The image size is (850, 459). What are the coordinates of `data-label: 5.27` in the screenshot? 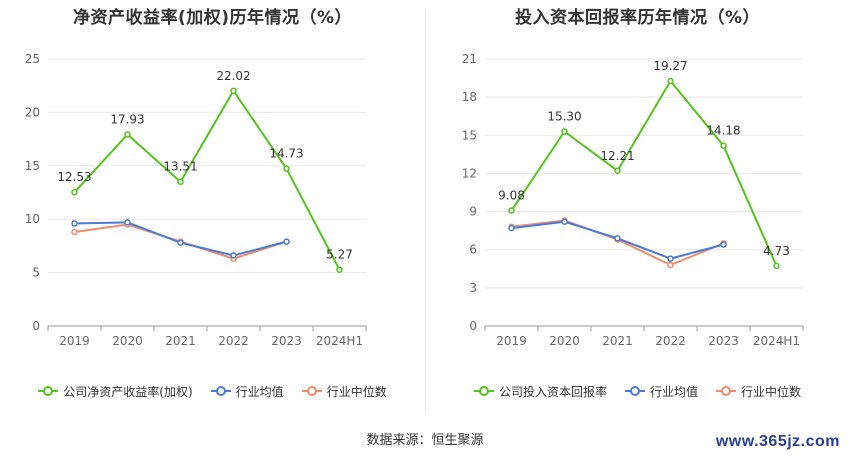 It's located at (339, 255).